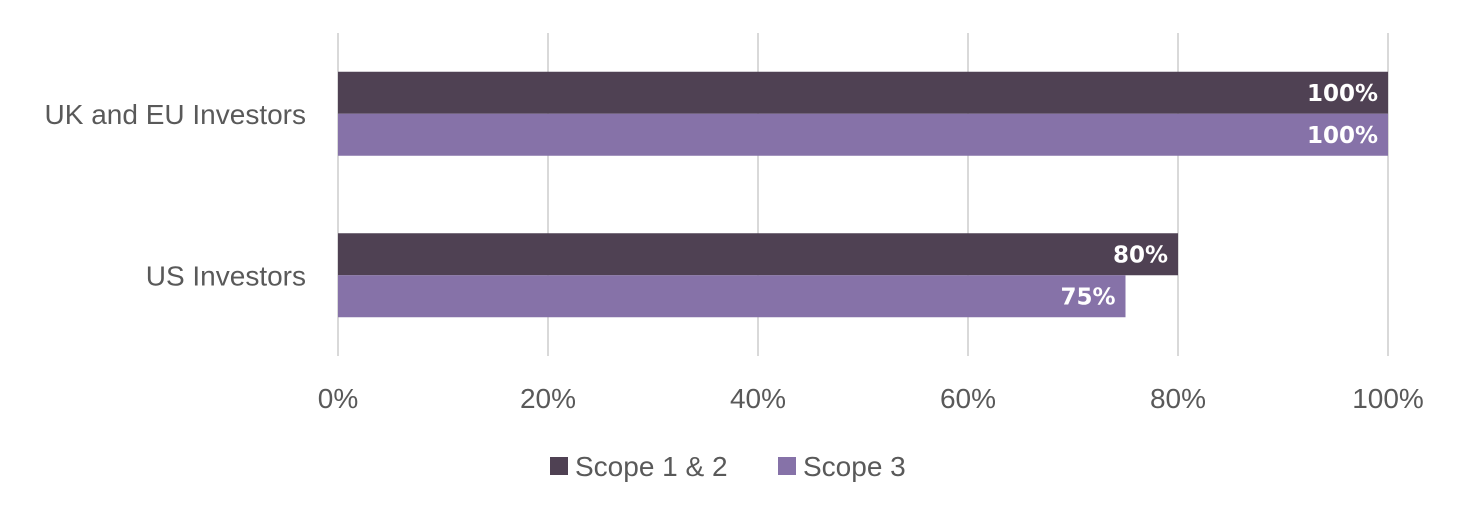 The height and width of the screenshot is (516, 1458). I want to click on x-tick-label: 60%, so click(968, 398).